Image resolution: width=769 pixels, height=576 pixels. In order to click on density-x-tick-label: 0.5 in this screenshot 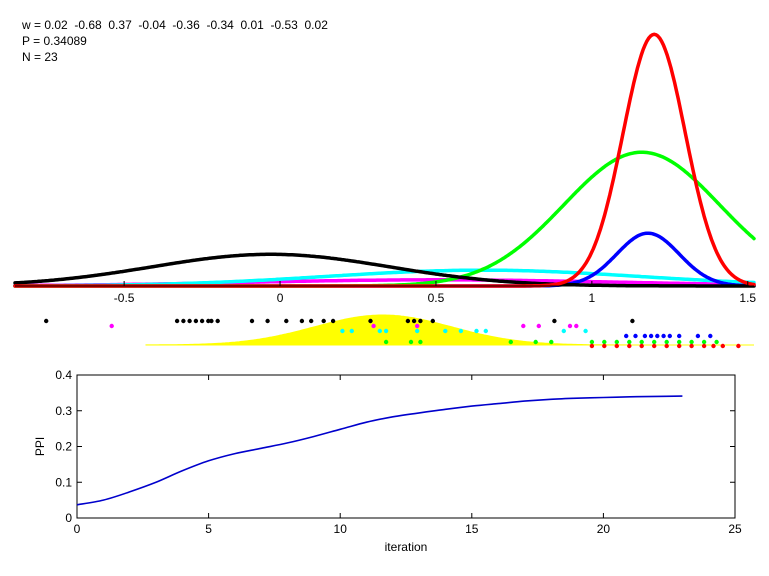, I will do `click(436, 298)`.